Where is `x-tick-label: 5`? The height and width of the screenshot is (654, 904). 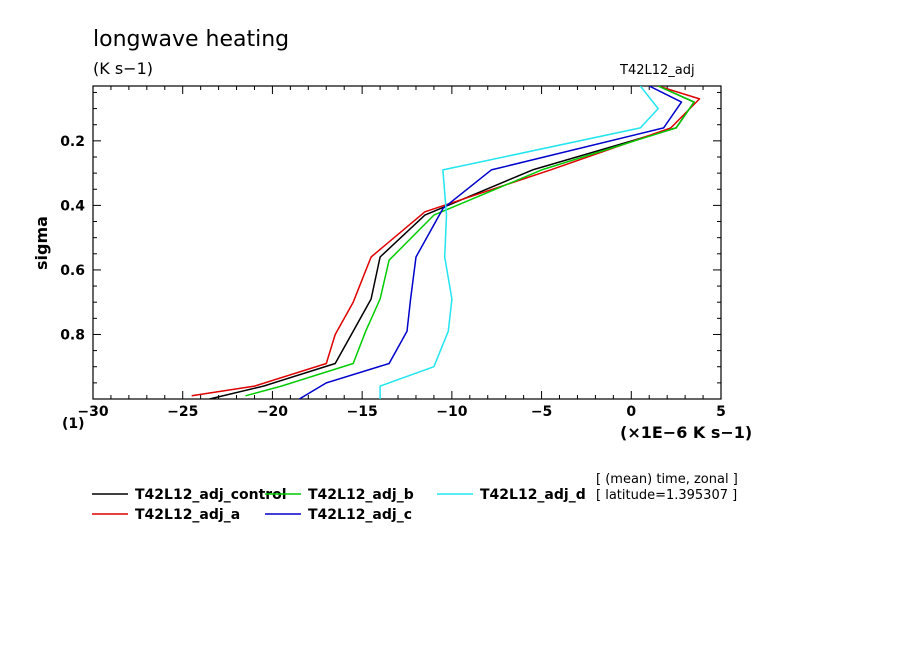
x-tick-label: 5 is located at coordinates (721, 412).